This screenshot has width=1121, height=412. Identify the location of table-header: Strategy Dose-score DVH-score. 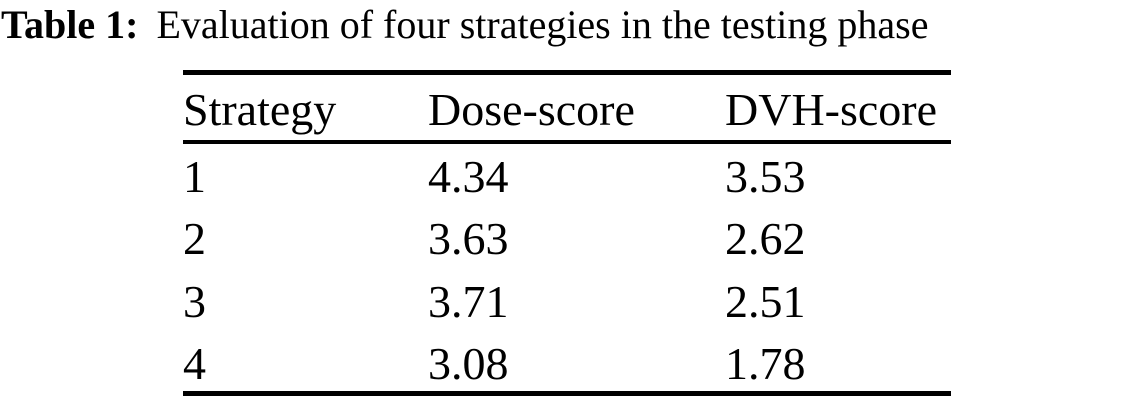
(567, 107).